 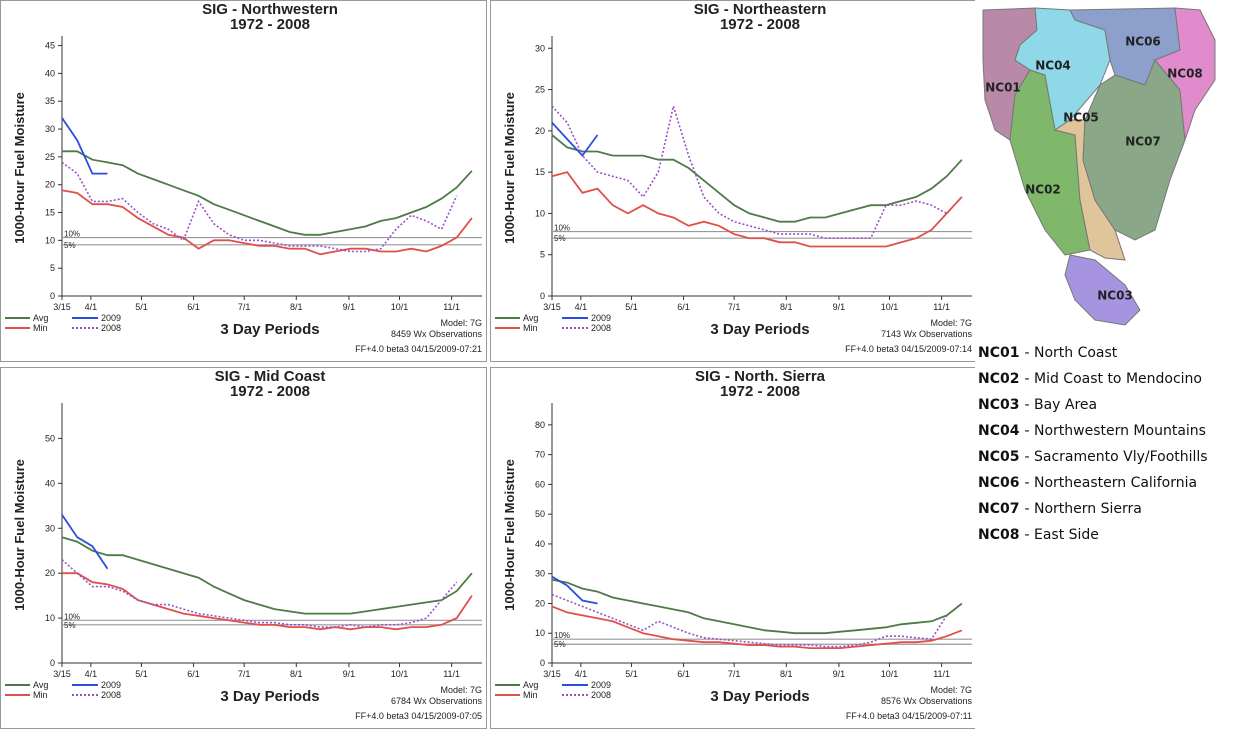 What do you see at coordinates (270, 9) in the screenshot?
I see `chart-title: SIG - Northwestern` at bounding box center [270, 9].